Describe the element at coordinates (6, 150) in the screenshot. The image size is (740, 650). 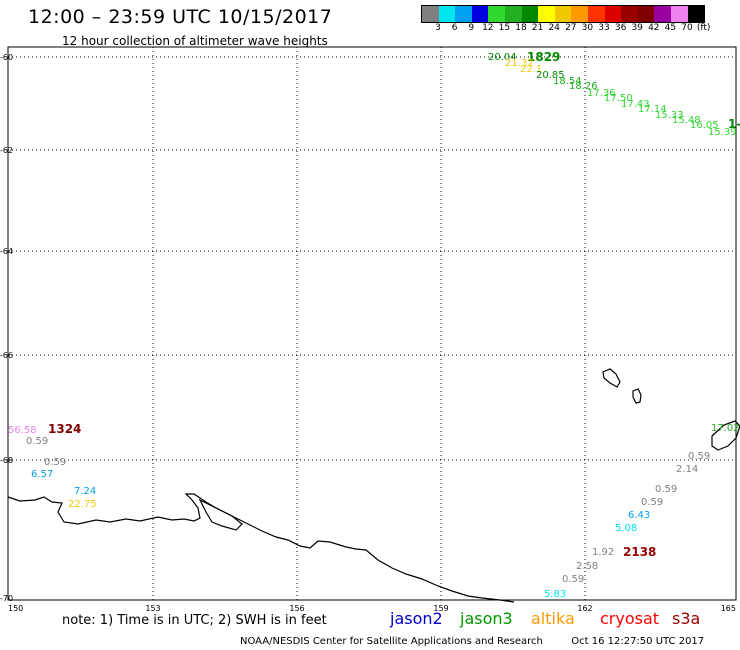
I see `lat-label: -62` at that location.